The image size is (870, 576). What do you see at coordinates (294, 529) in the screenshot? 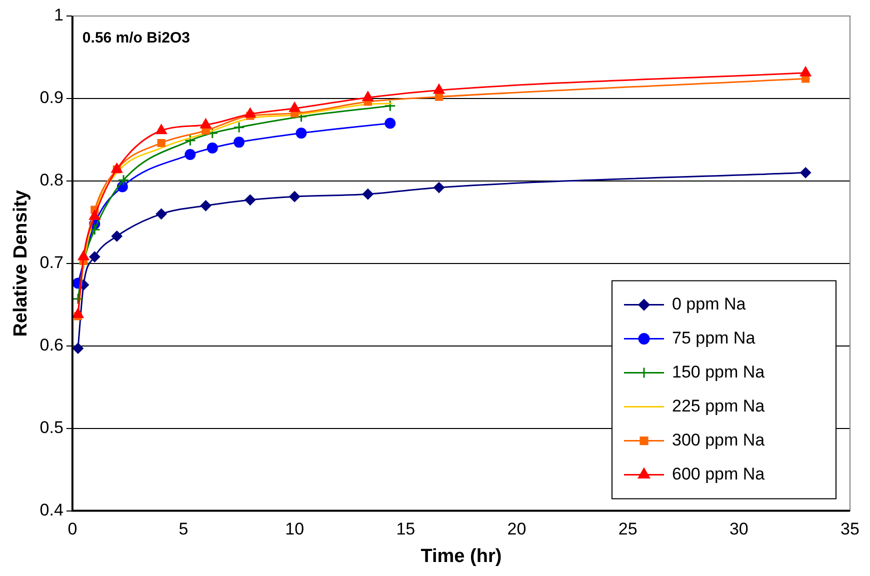
I see `x-tick-label: 10` at bounding box center [294, 529].